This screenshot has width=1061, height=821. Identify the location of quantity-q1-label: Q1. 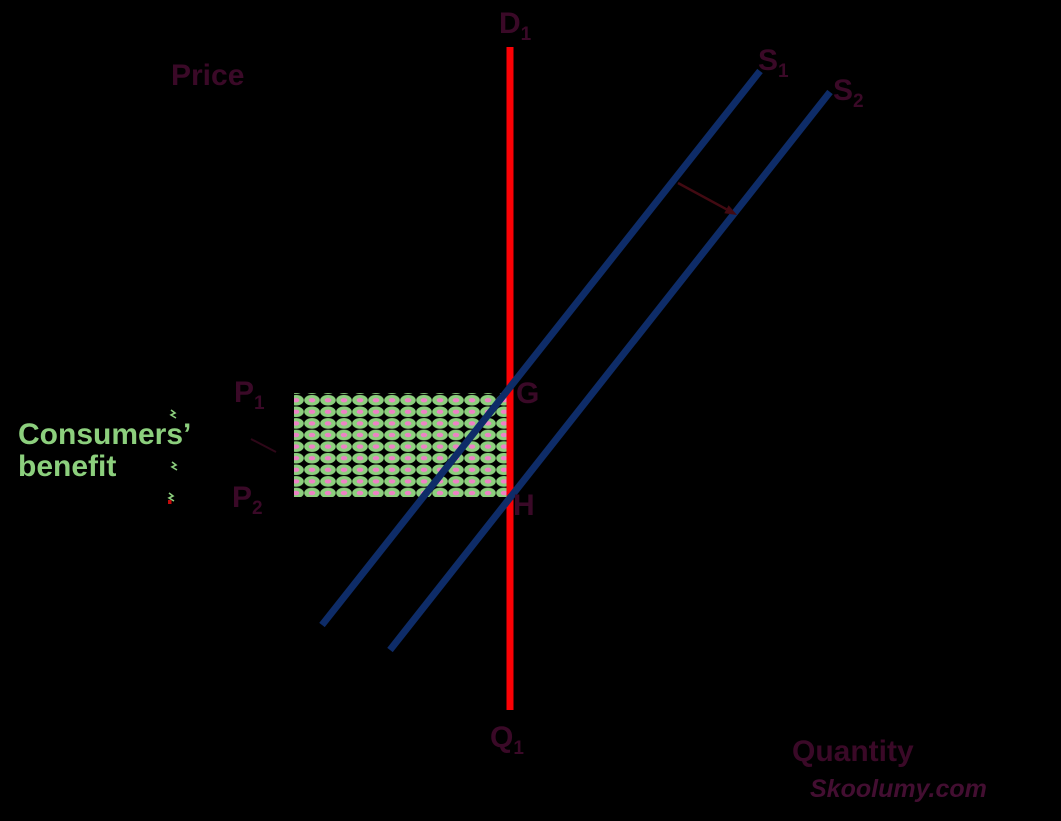
(507, 740).